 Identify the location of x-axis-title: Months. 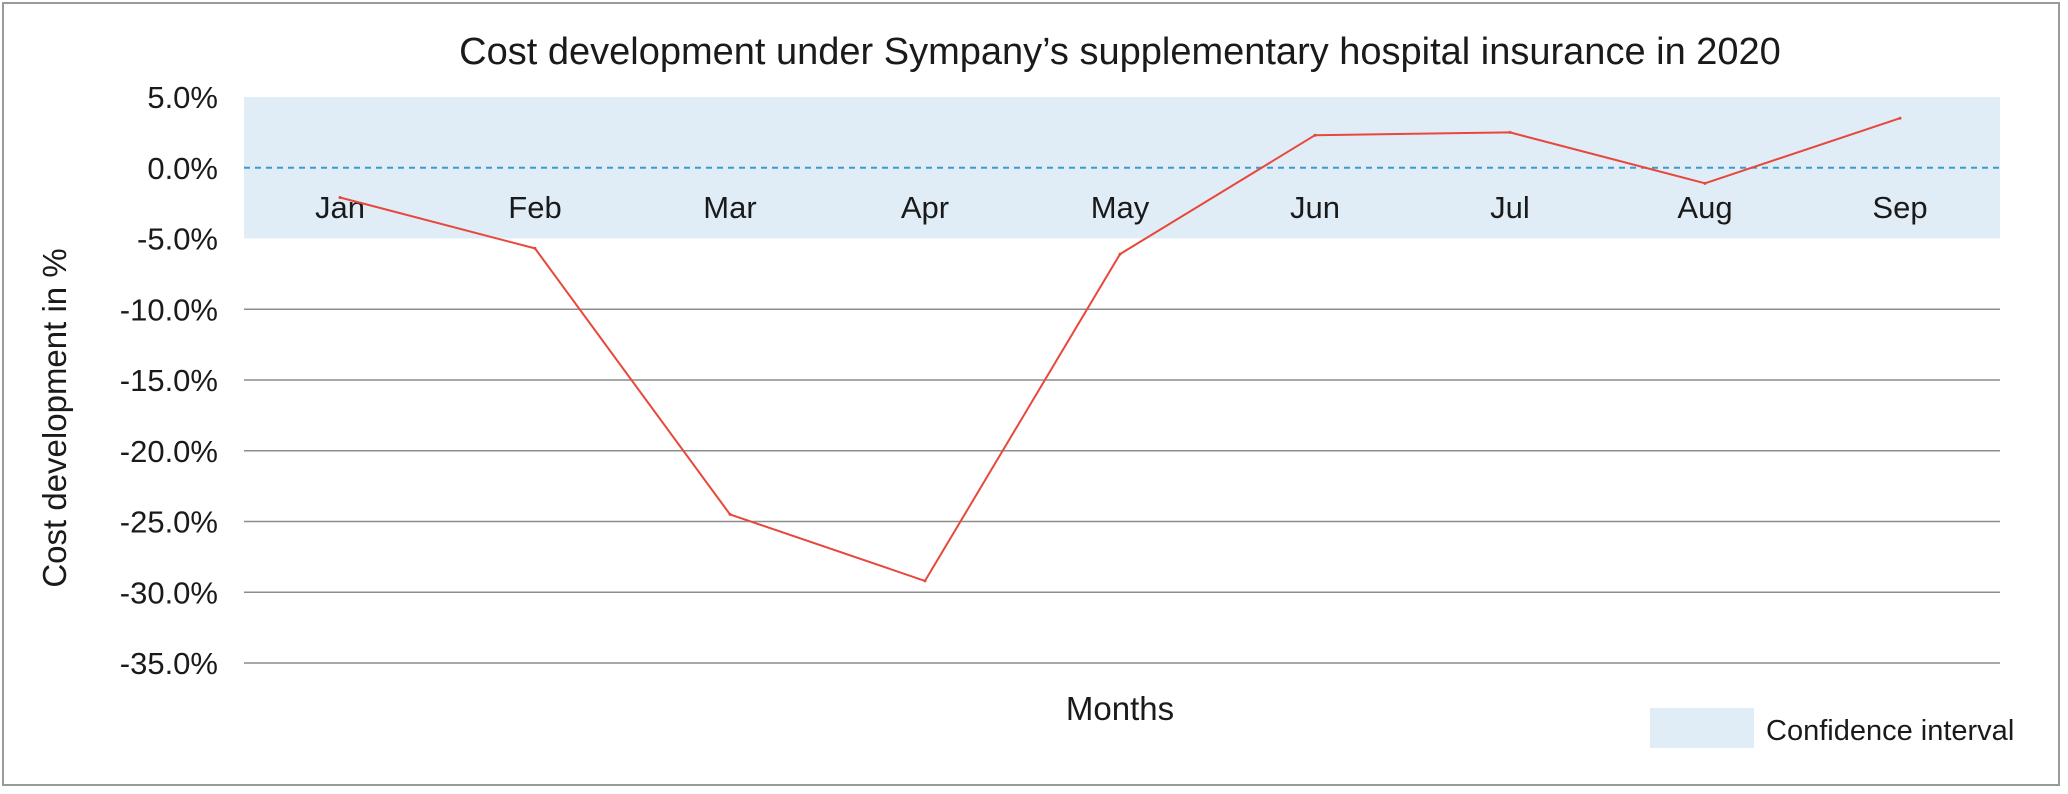
(1120, 708).